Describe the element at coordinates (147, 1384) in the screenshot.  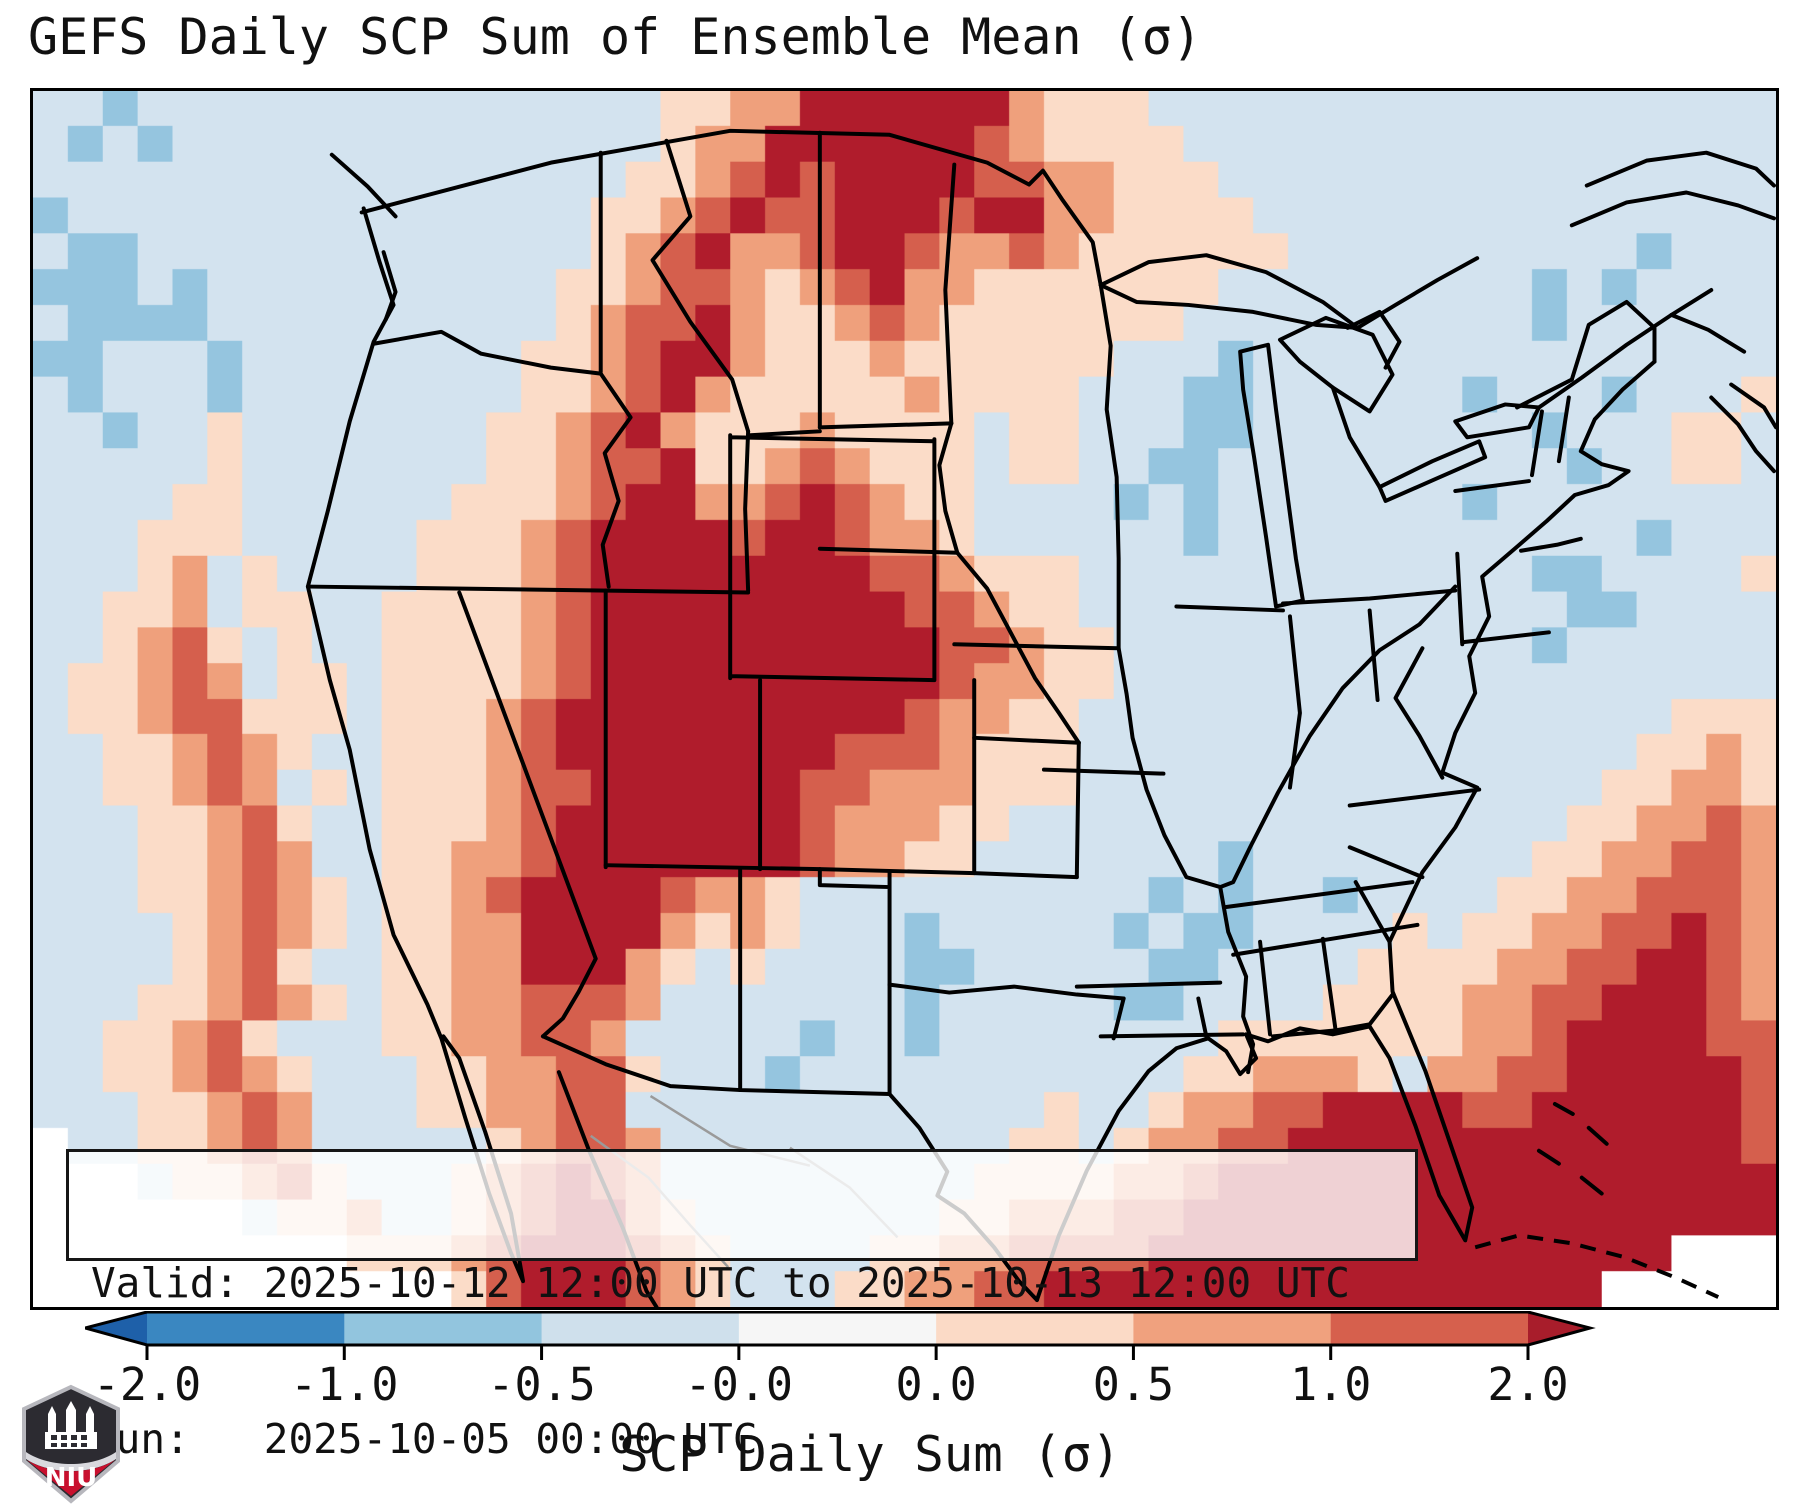
I see `colorbar-tick-label: -2.0` at that location.